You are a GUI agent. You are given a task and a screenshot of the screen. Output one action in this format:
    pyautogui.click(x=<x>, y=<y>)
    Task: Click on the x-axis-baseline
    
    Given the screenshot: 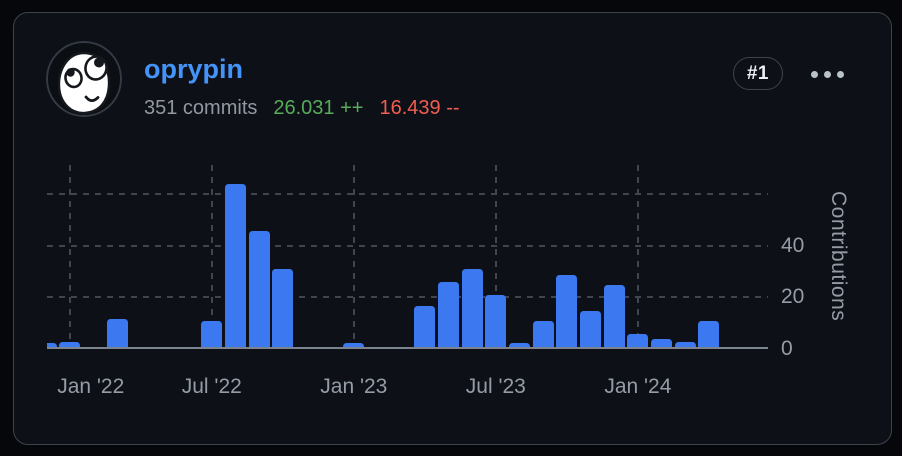 What is the action you would take?
    pyautogui.click(x=407, y=348)
    